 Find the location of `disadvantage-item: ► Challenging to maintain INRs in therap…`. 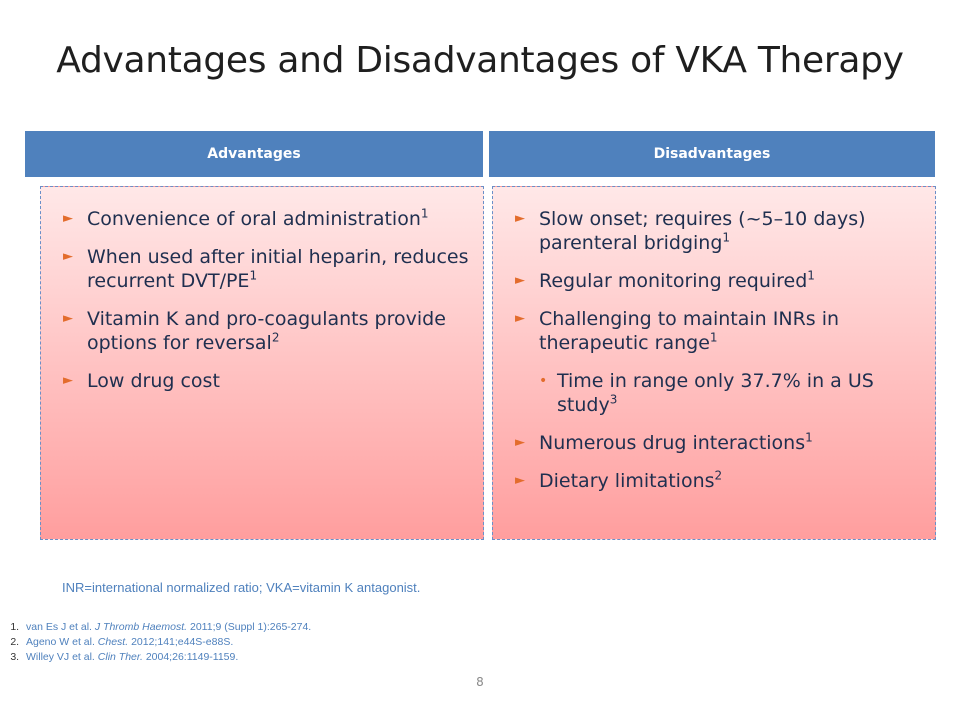

disadvantage-item: ► Challenging to maintain INRs in therap… is located at coordinates (718, 331).